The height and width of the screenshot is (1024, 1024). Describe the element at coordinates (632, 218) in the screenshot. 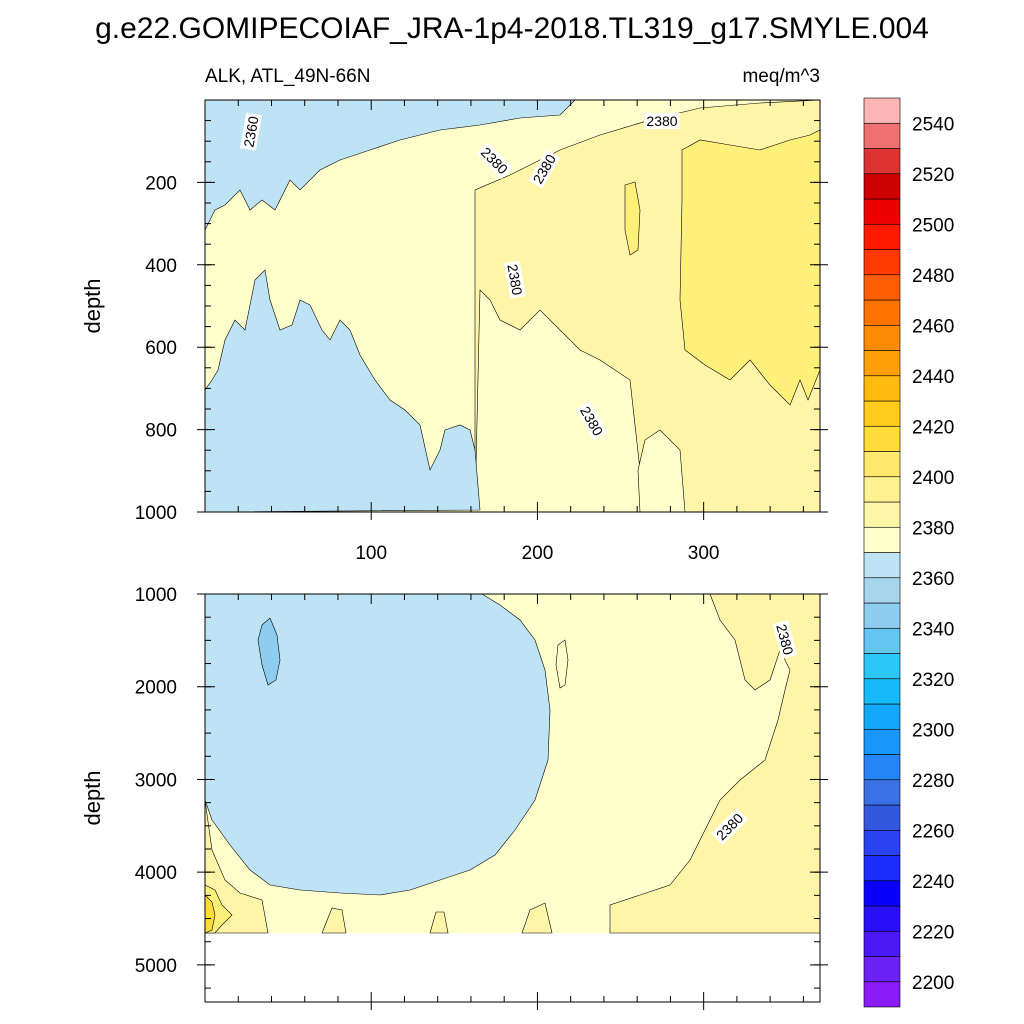

I see `upper-region-2400-small` at that location.